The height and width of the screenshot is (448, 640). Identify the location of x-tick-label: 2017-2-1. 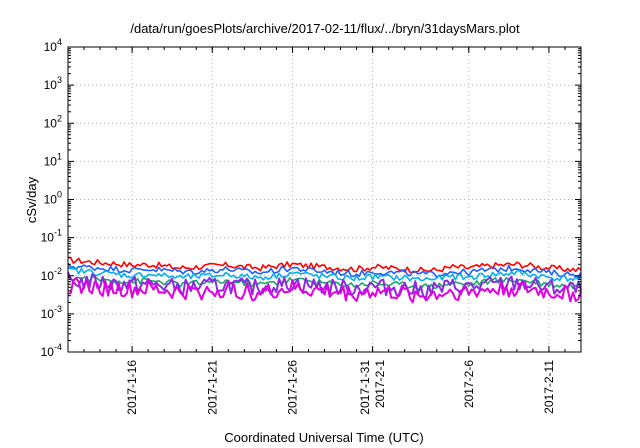
(380, 384).